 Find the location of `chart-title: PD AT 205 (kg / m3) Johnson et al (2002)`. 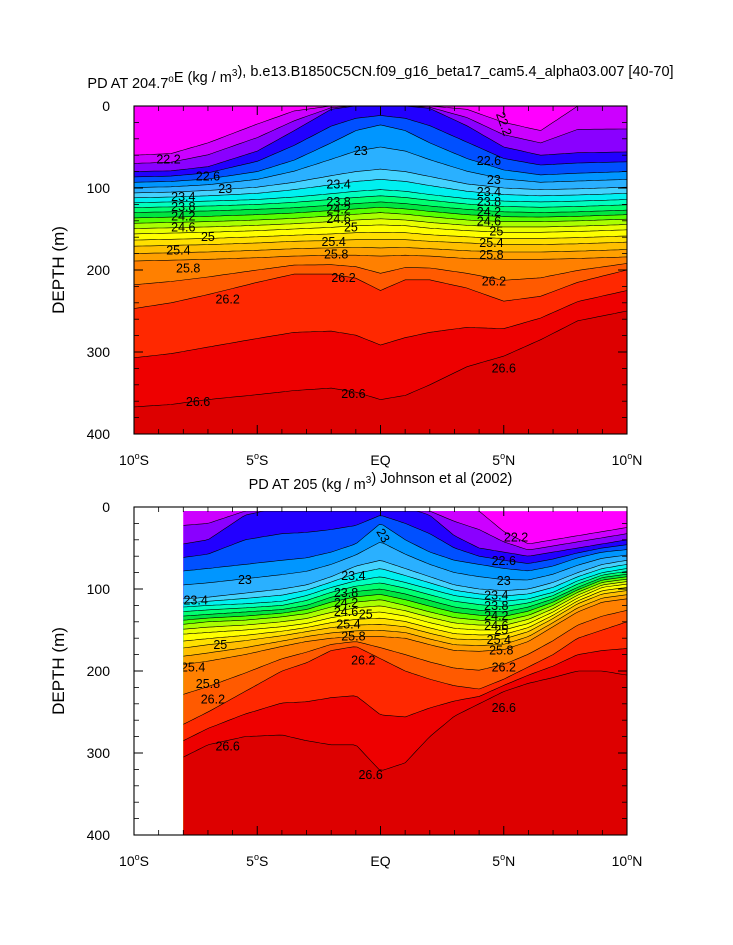

chart-title: PD AT 205 (kg / m3) Johnson et al (2002) is located at coordinates (381, 482).